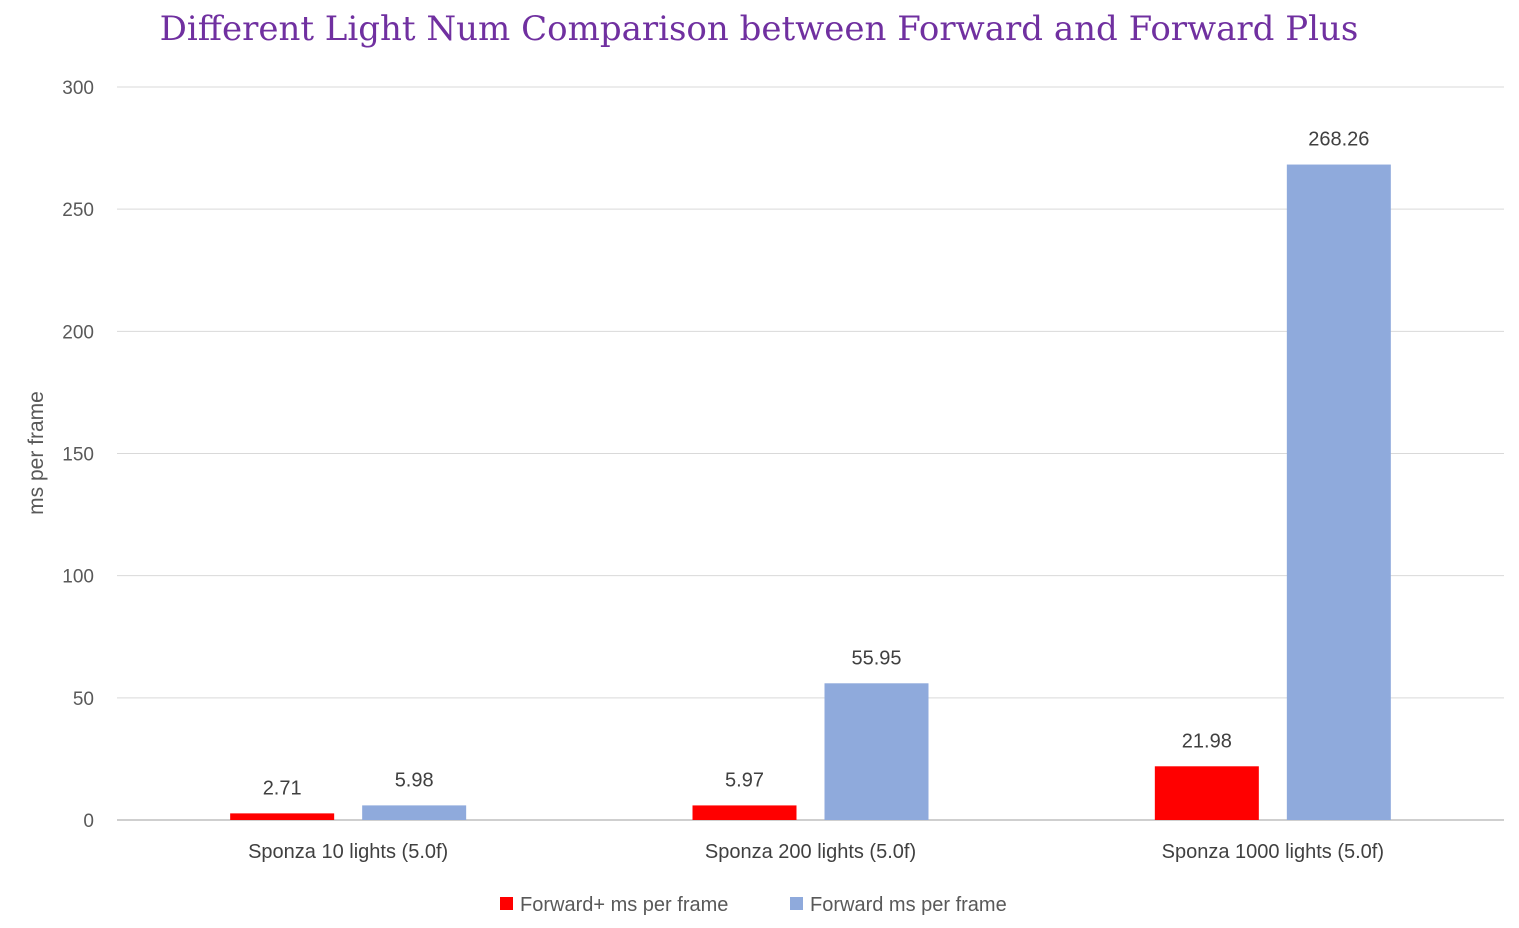 This screenshot has width=1519, height=928. I want to click on y-tick-label: 250, so click(78, 210).